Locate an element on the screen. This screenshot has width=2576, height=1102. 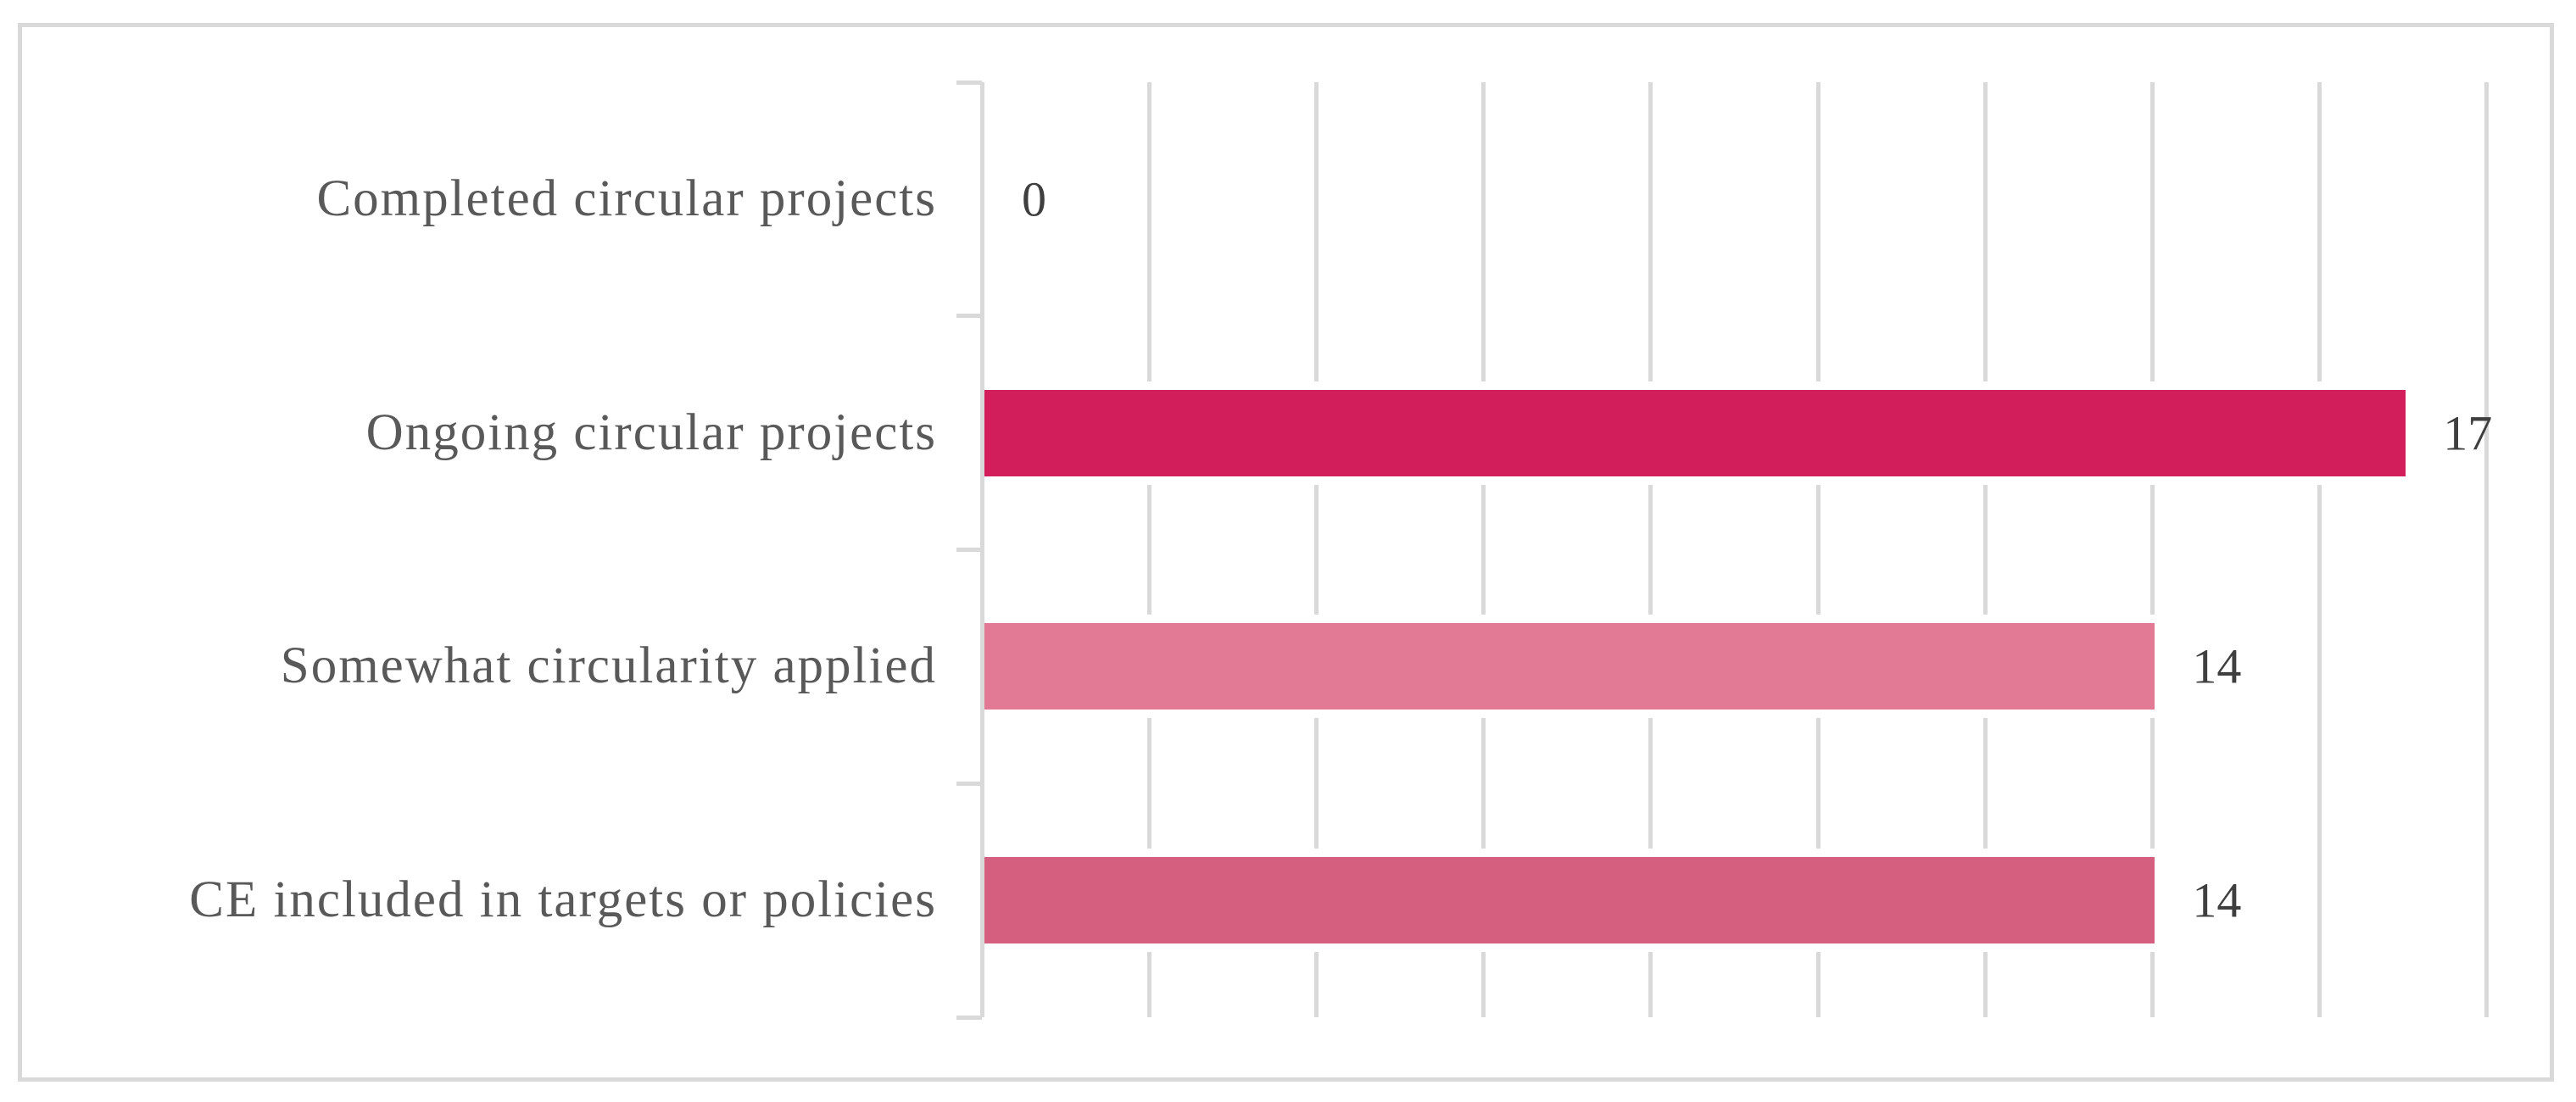
category-label: Ongoing circular projects is located at coordinates (651, 432).